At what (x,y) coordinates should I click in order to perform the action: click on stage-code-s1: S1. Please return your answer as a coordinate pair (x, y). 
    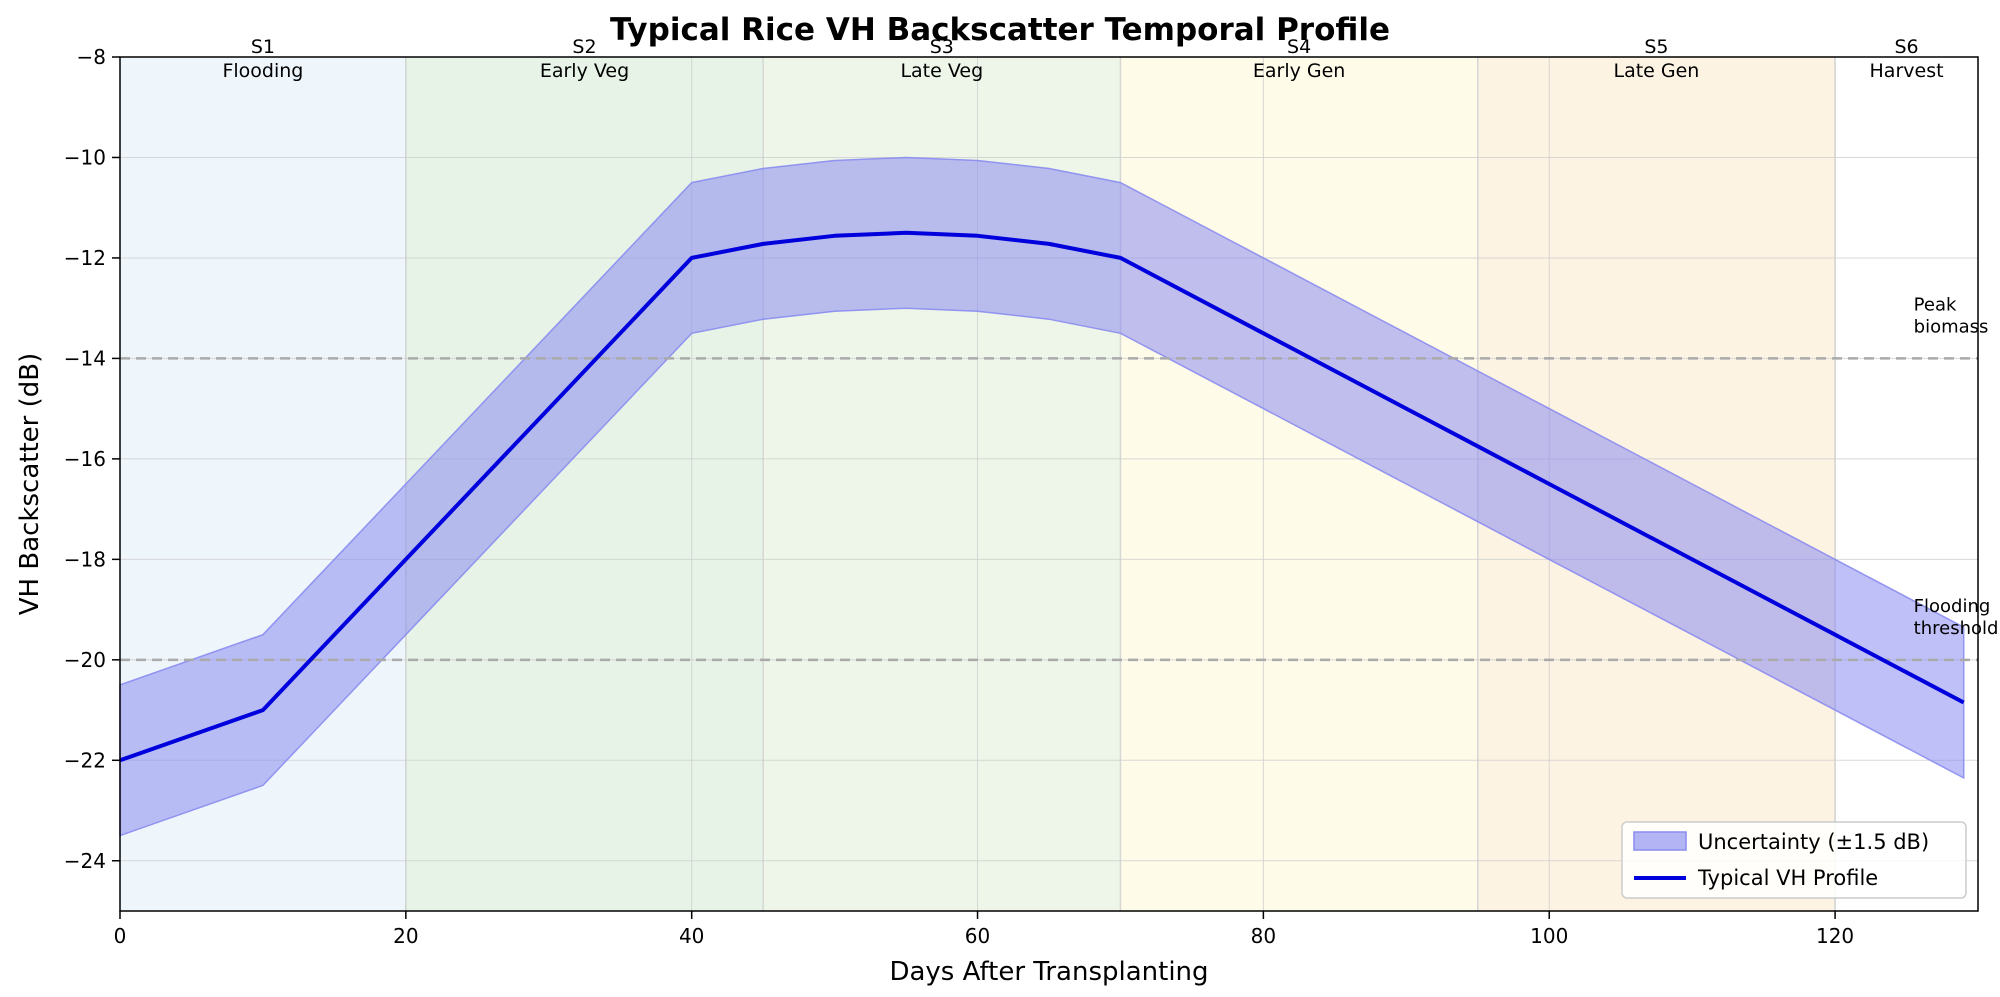
    Looking at the image, I should click on (263, 47).